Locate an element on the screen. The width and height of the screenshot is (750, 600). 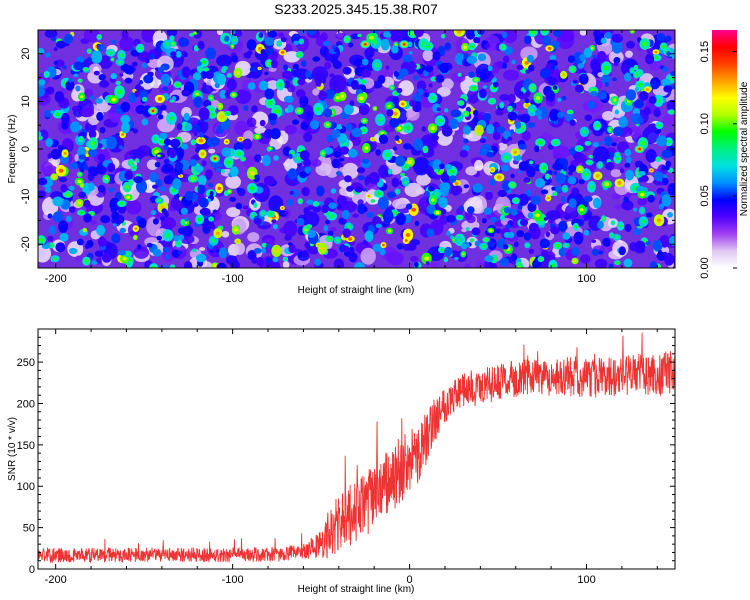
x-tick-label: 100 is located at coordinates (586, 580).